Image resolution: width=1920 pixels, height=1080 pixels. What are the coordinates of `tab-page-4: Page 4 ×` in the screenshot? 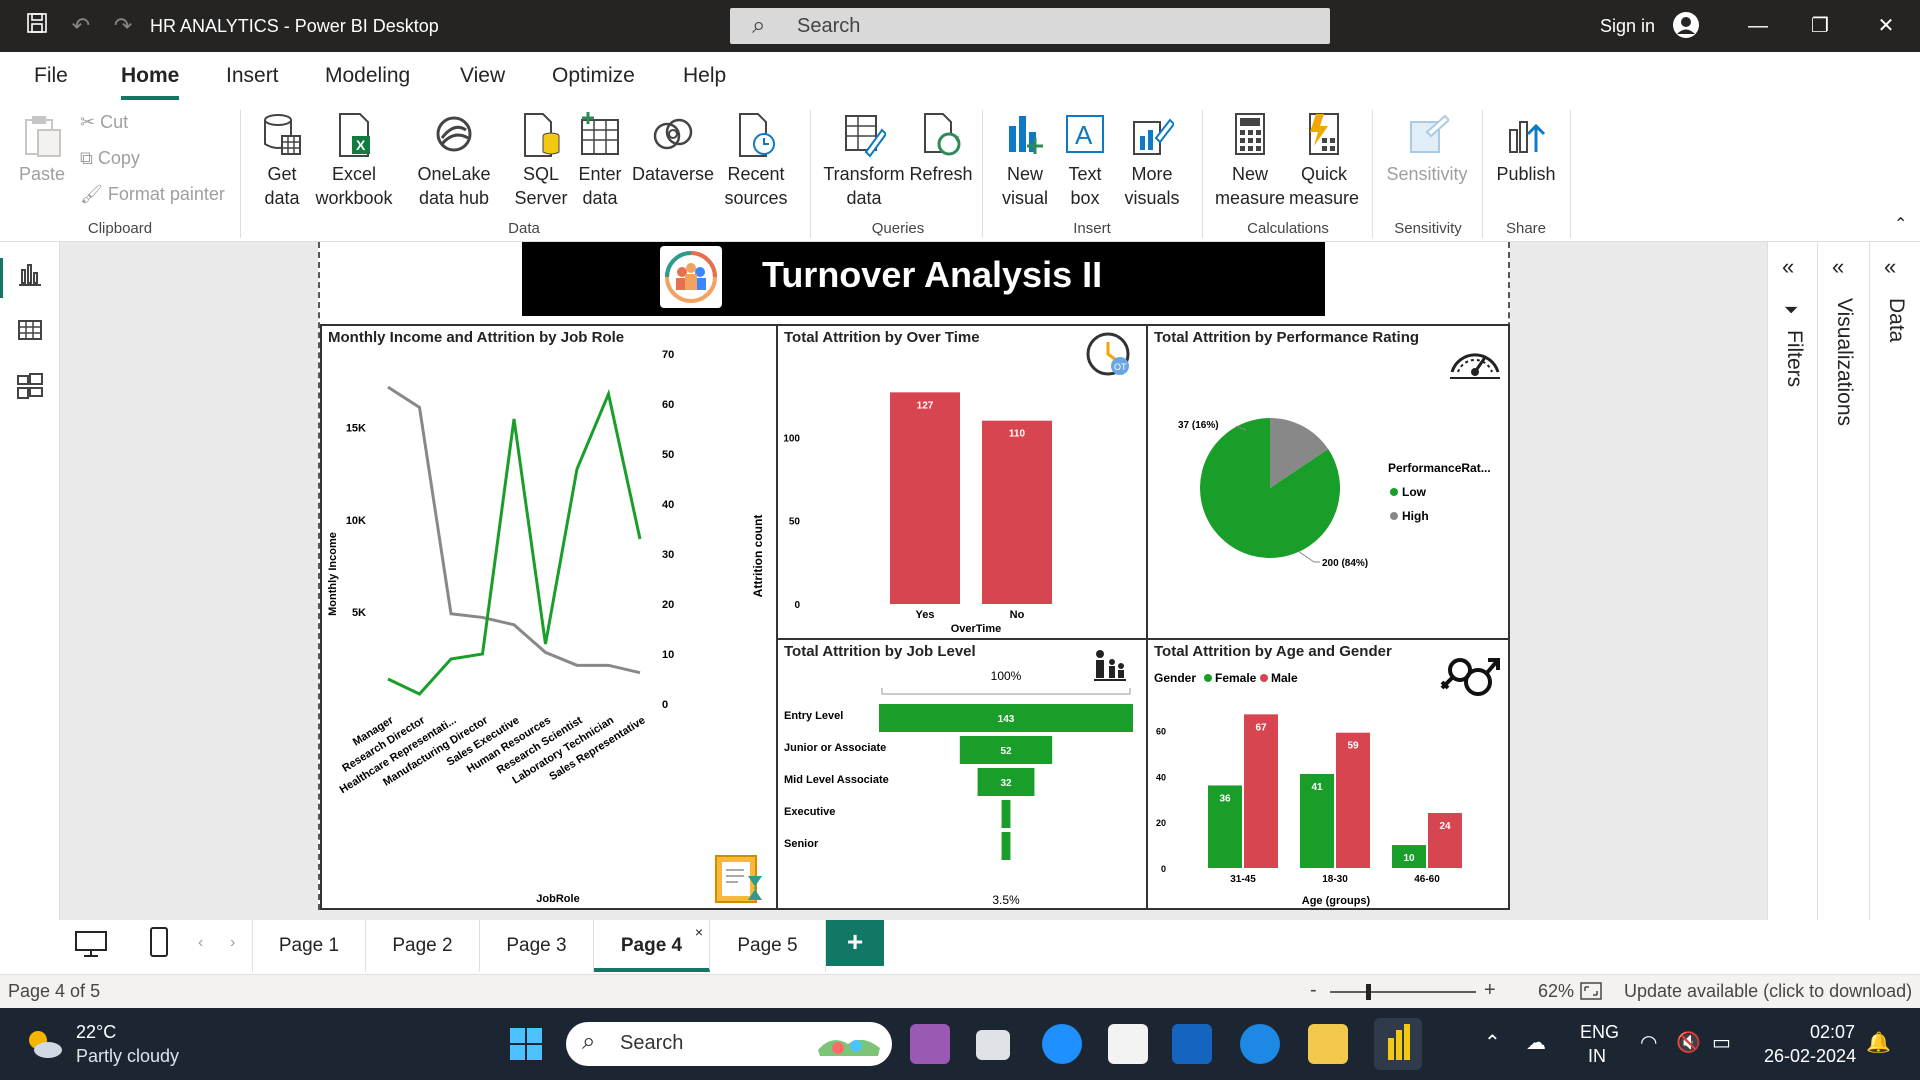 It's located at (652, 946).